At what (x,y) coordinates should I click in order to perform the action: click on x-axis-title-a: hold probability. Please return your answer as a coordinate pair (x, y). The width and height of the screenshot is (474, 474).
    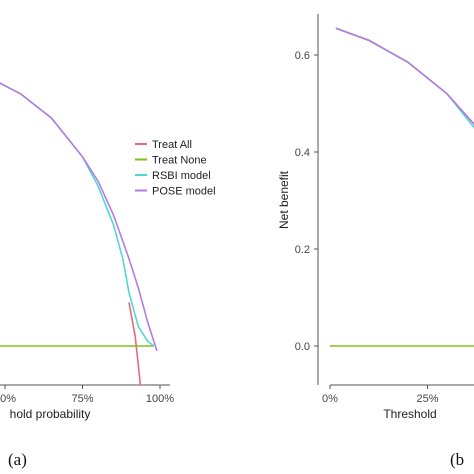
    Looking at the image, I should click on (50, 414).